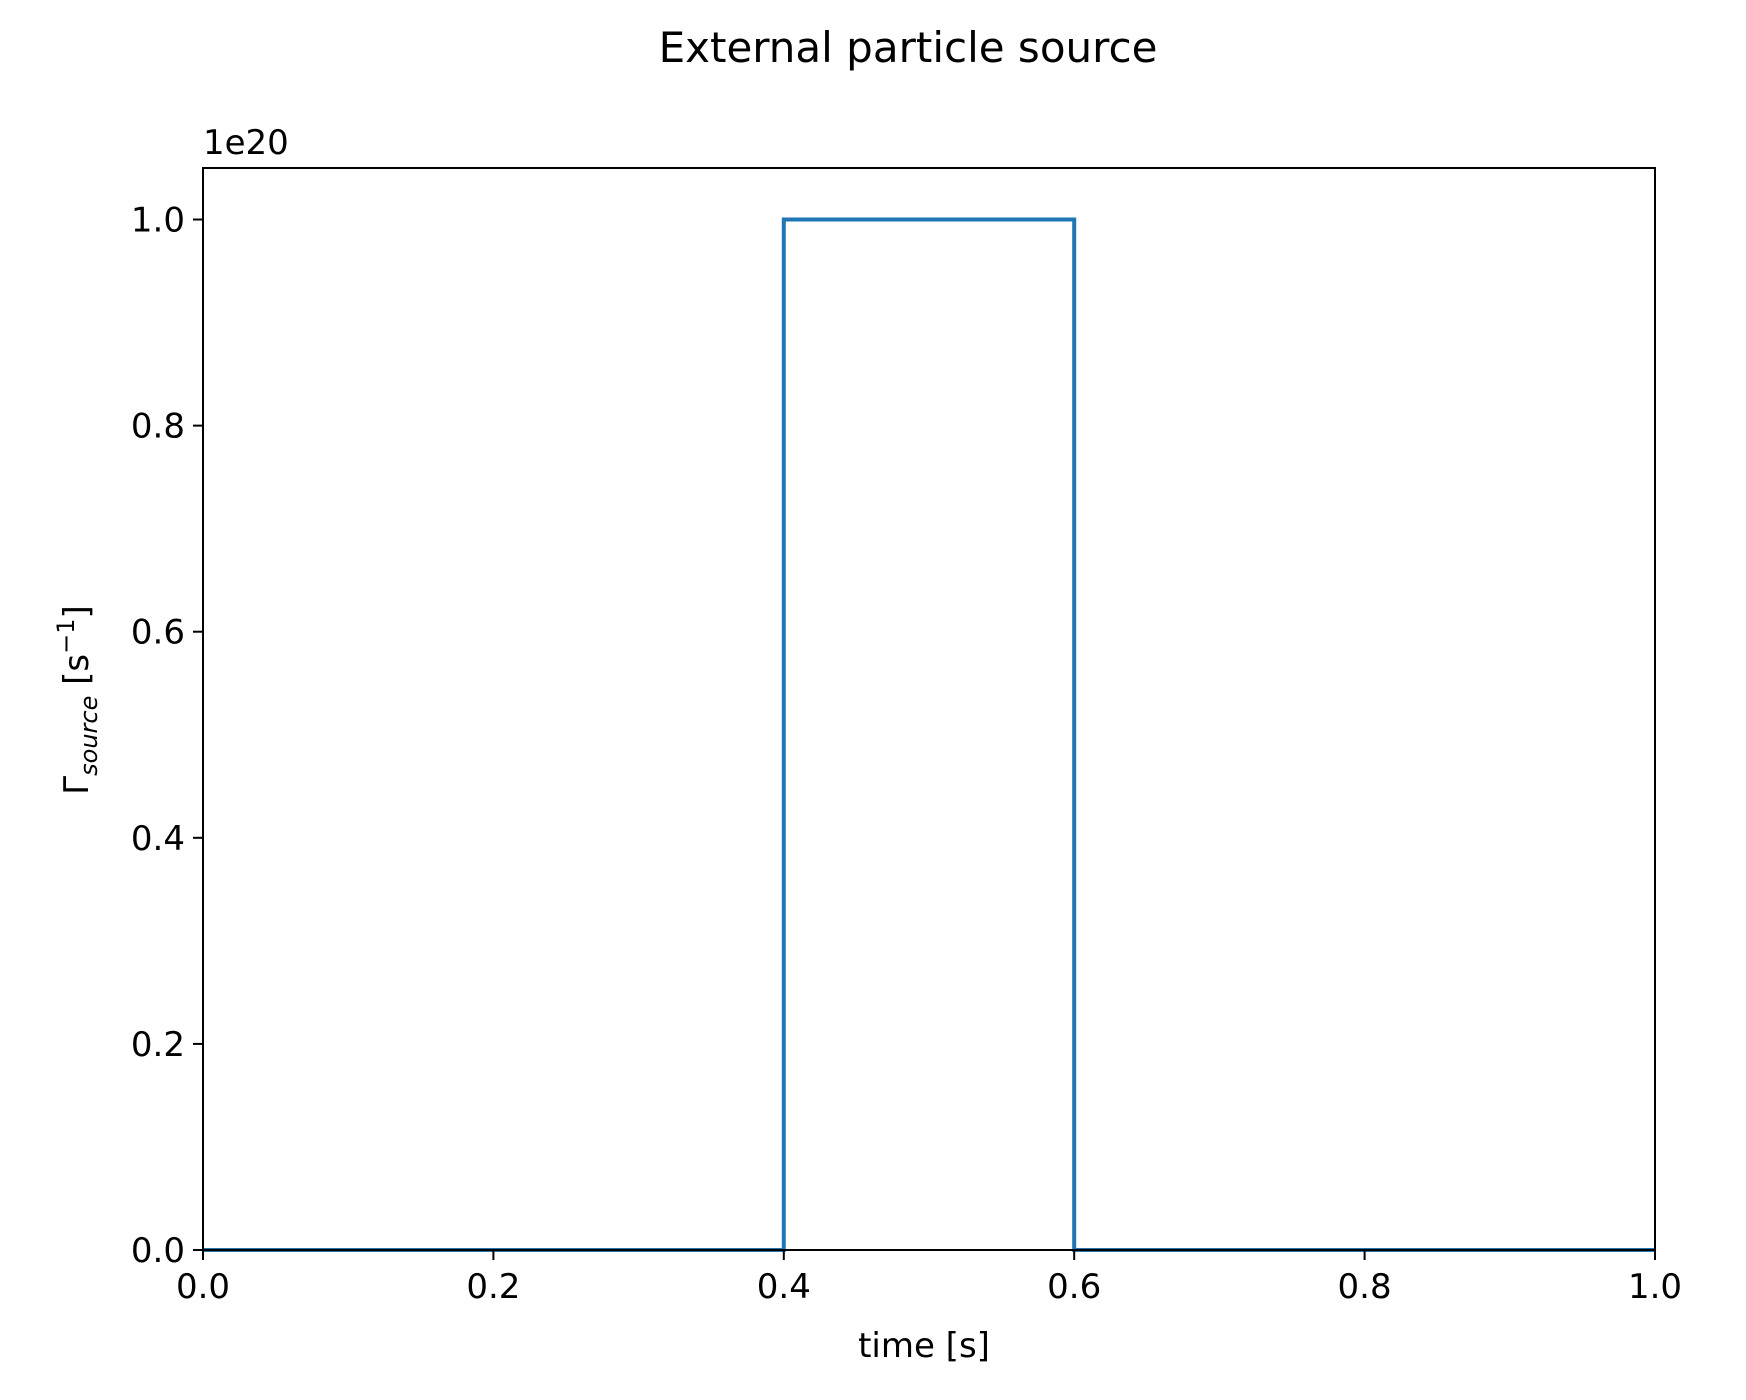 This screenshot has width=1746, height=1400. Describe the element at coordinates (929, 1278) in the screenshot. I see `x-axis-ticks: 0.0 0.2 0.4 0.6 0.8 1.0` at that location.